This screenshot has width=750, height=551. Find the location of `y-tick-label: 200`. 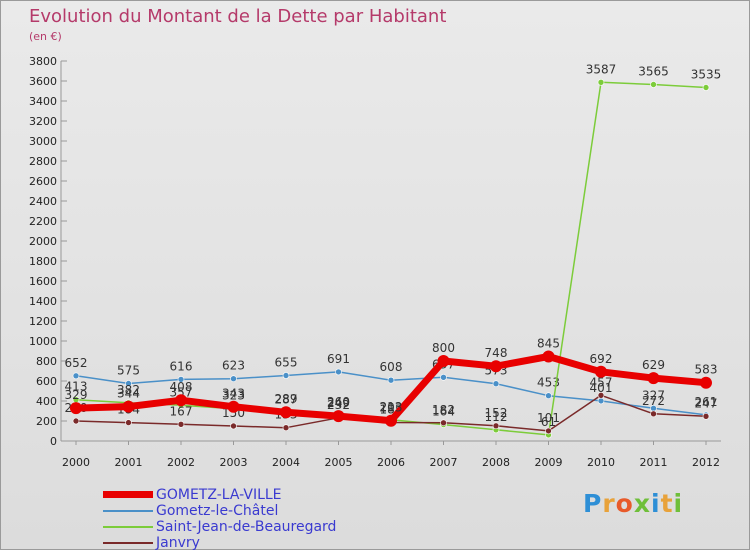

y-tick-label: 200 is located at coordinates (46, 421).